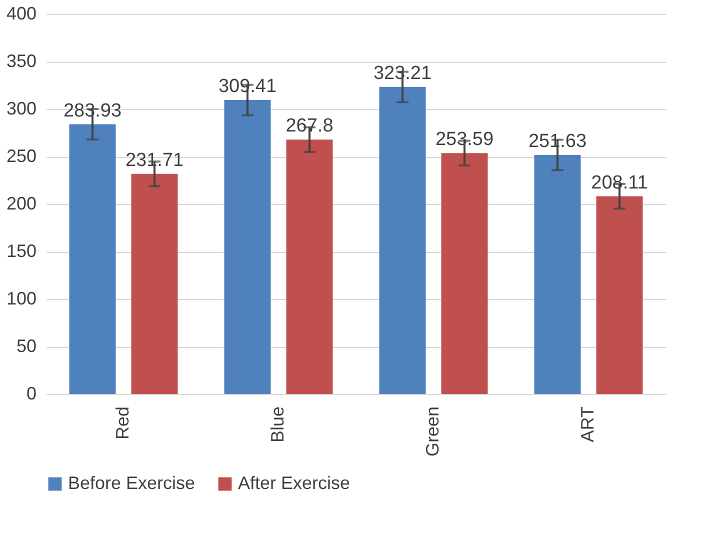 This screenshot has height=538, width=721. I want to click on y-tick-label: 400, so click(21, 14).